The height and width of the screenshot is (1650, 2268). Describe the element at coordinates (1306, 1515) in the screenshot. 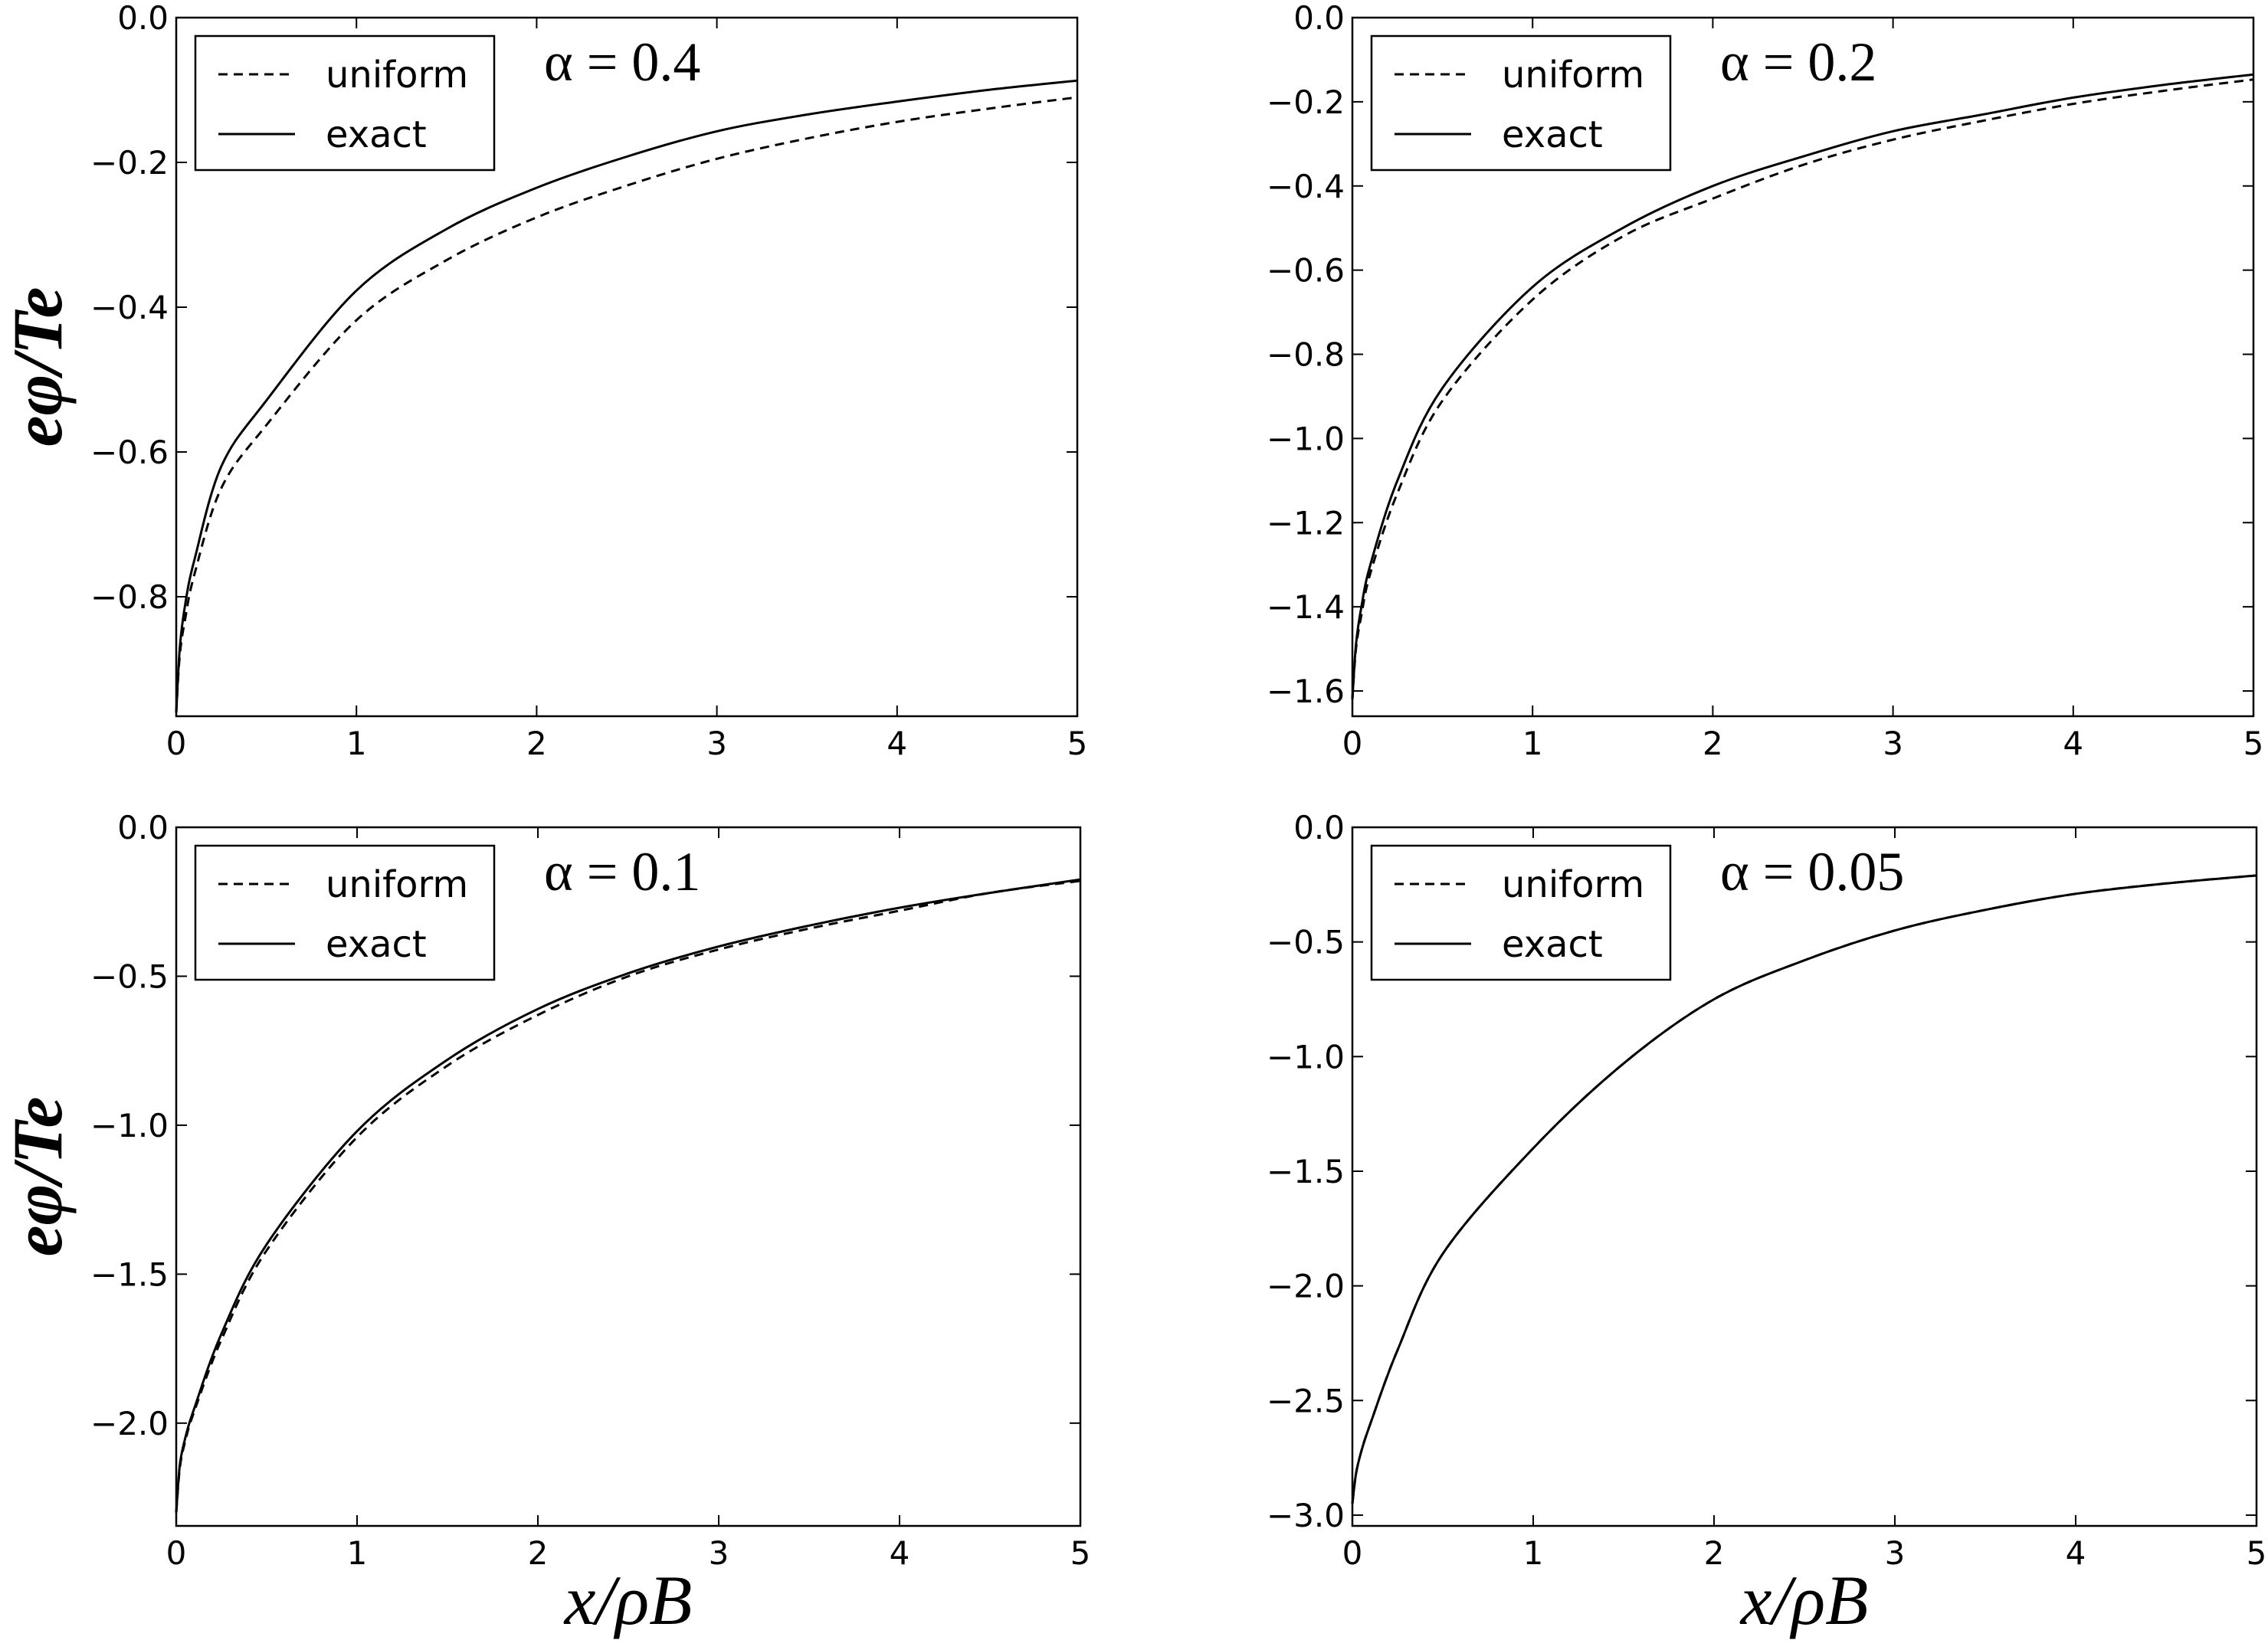

I see `y-tick-label: −3.0` at that location.